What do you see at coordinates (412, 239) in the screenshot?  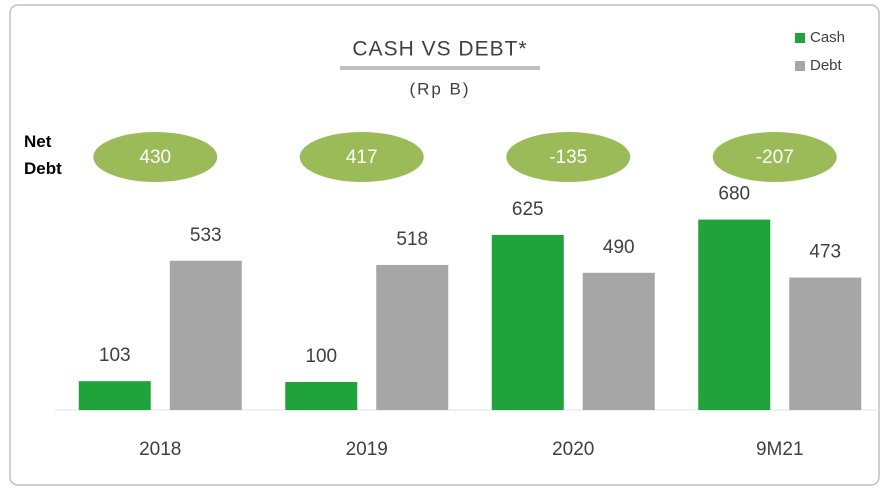 I see `data-label: 518` at bounding box center [412, 239].